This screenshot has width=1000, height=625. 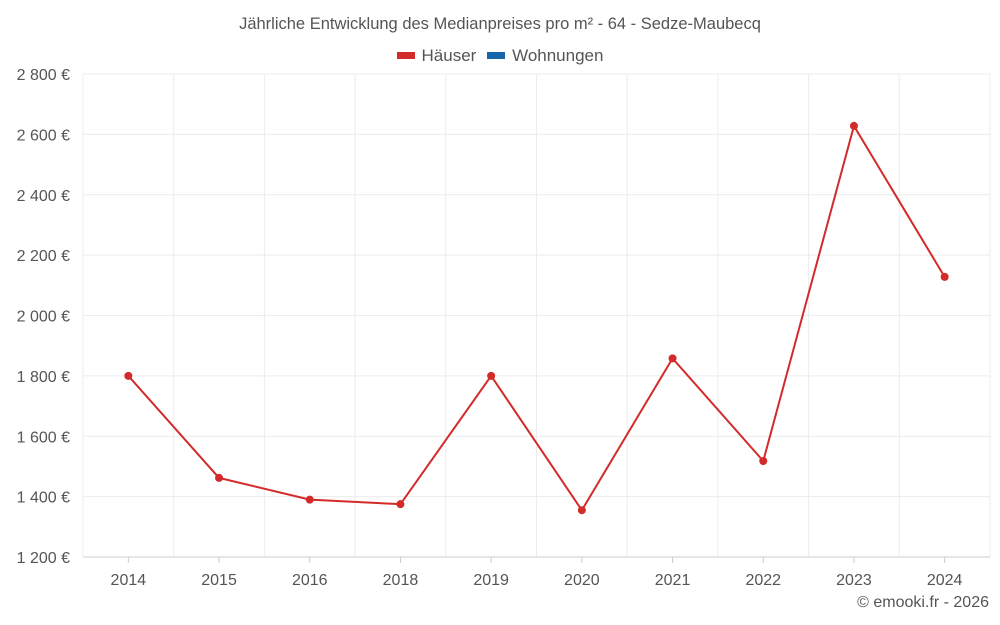 I want to click on x-tick-label: 2024, so click(x=945, y=580).